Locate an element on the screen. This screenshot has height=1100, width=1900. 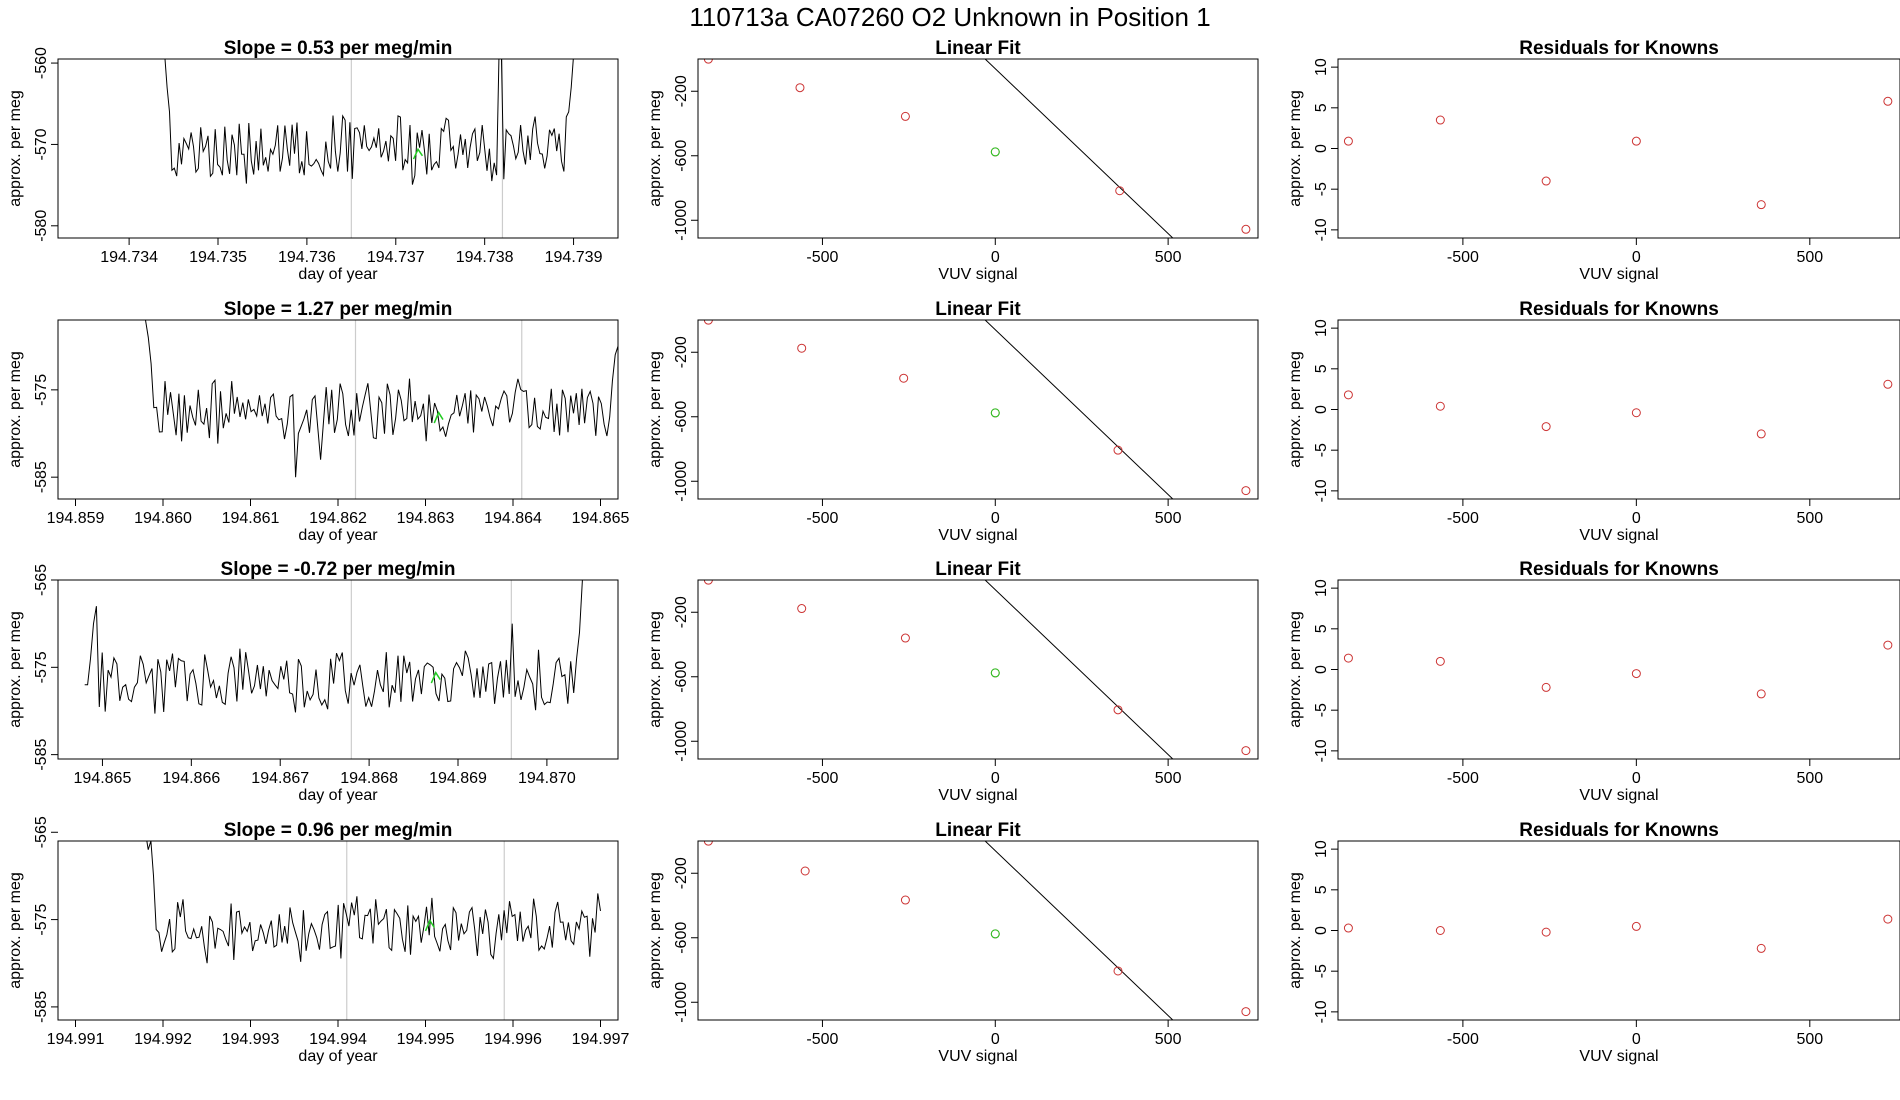
panel-title: Linear Fit is located at coordinates (978, 48).